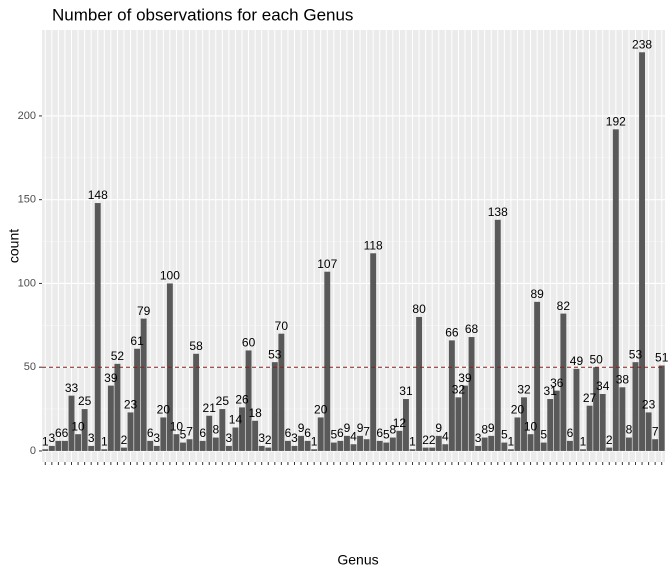  What do you see at coordinates (98, 195) in the screenshot?
I see `value-label: 148` at bounding box center [98, 195].